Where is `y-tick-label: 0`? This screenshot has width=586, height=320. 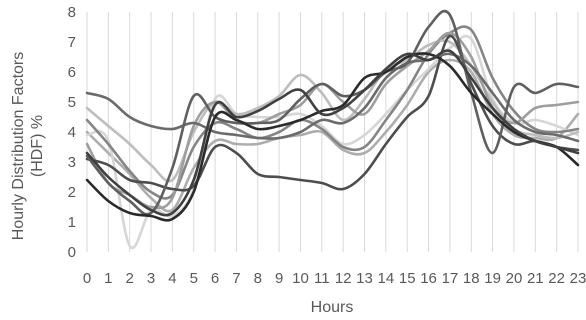 y-tick-label: 0 is located at coordinates (72, 252).